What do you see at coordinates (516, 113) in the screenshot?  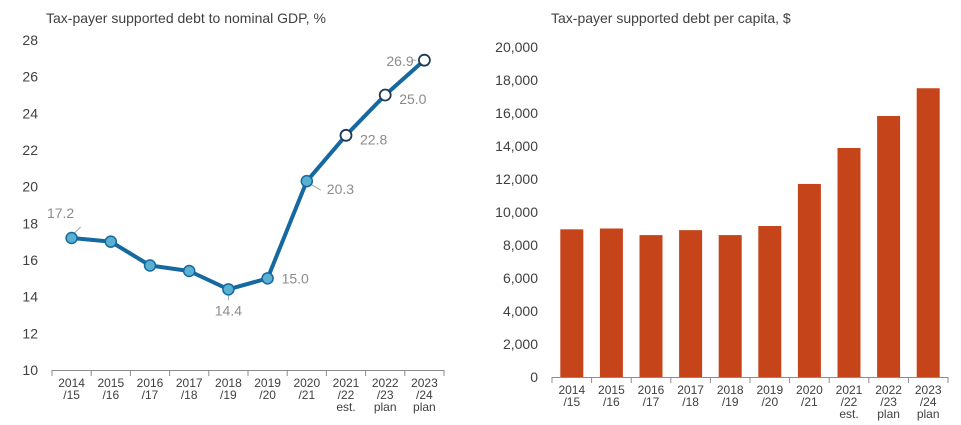 I see `y-tick-label: 16,000` at bounding box center [516, 113].